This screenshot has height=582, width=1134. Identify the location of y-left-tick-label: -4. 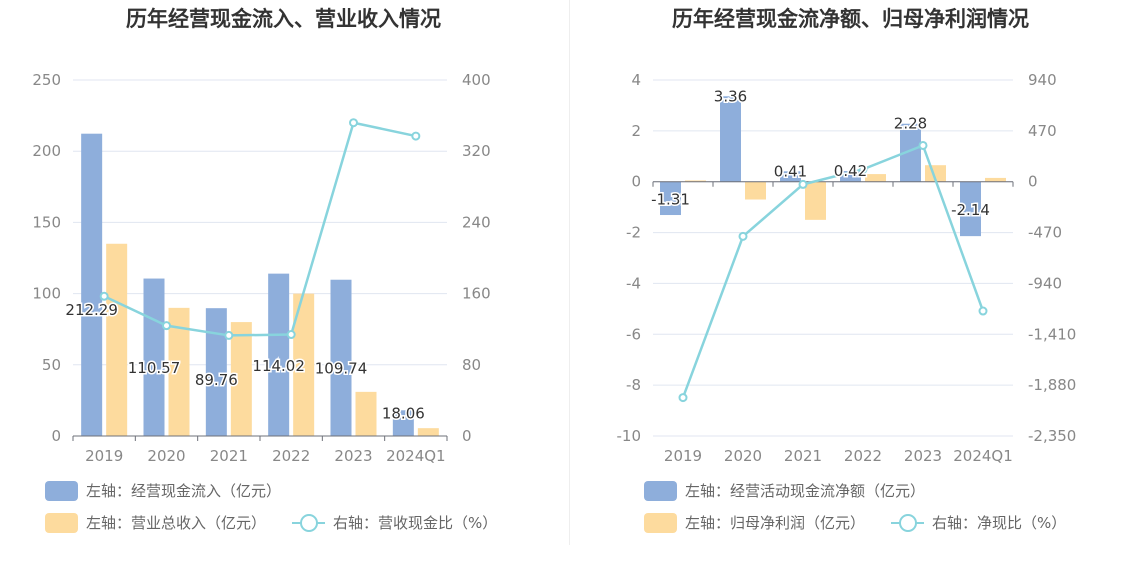
(633, 283).